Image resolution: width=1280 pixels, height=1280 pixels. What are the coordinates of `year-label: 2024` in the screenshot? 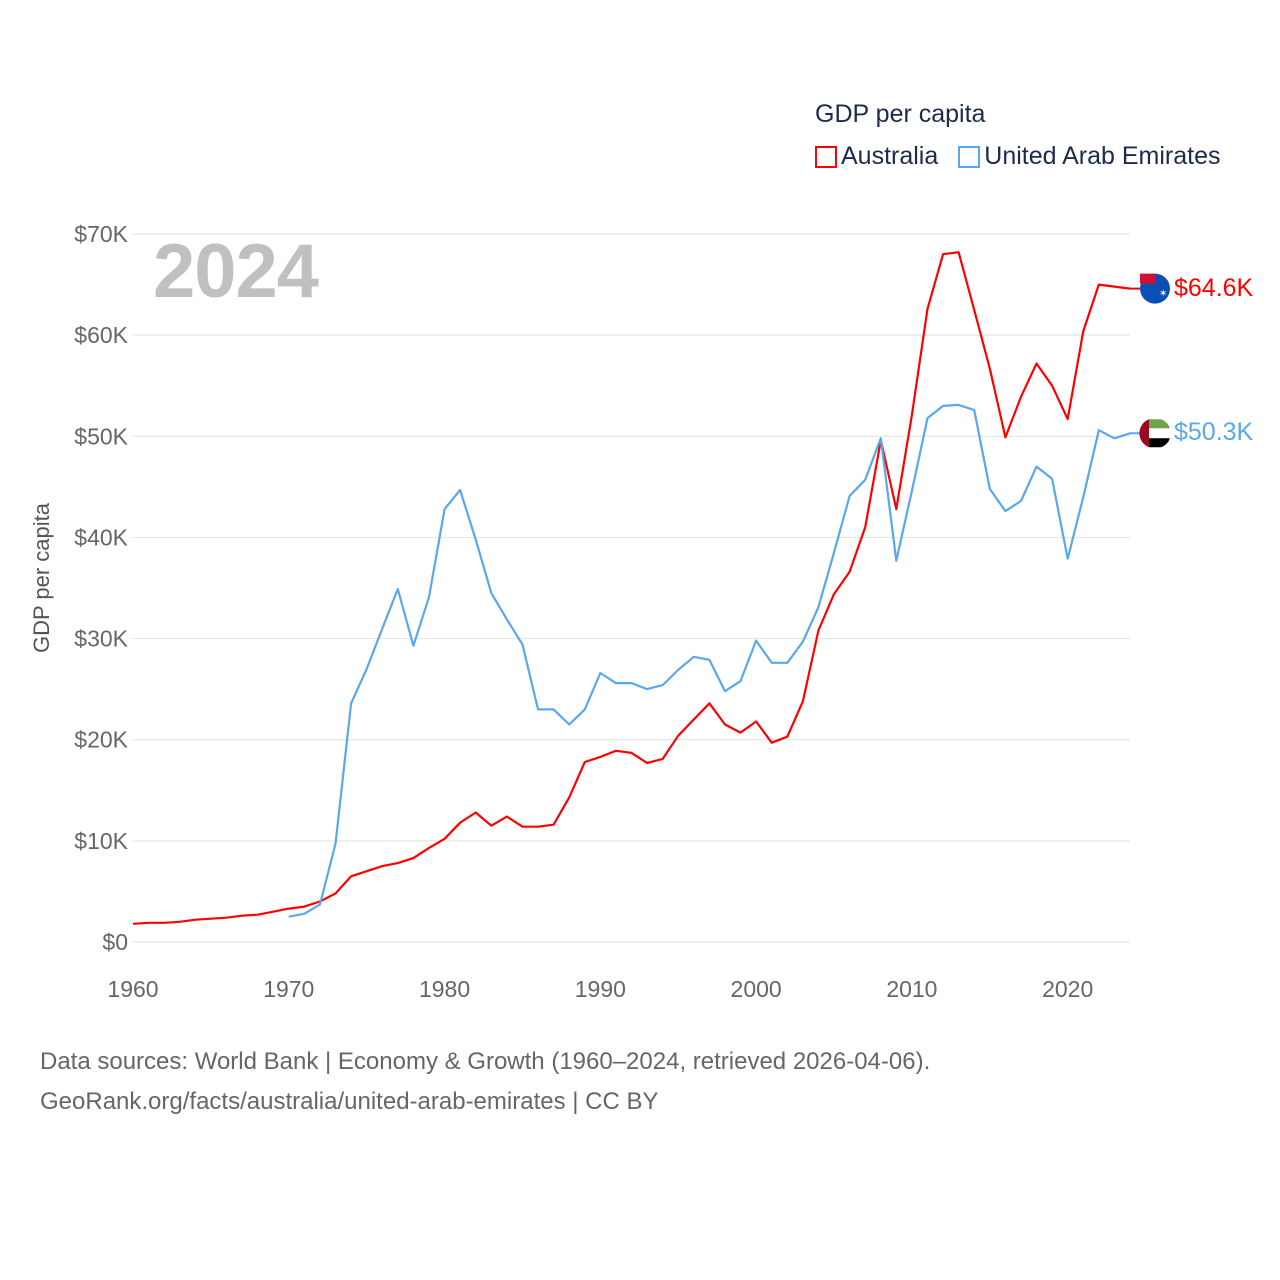 It's located at (236, 271).